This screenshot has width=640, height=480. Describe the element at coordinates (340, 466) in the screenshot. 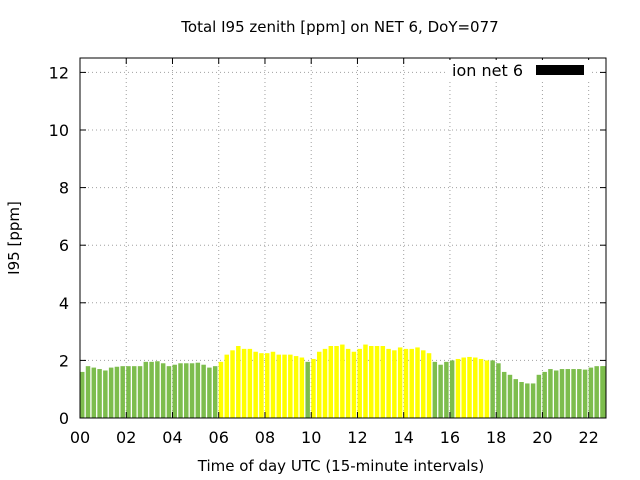

I see `x-axis-label: Time of day UTC (15-minute intervals)` at that location.